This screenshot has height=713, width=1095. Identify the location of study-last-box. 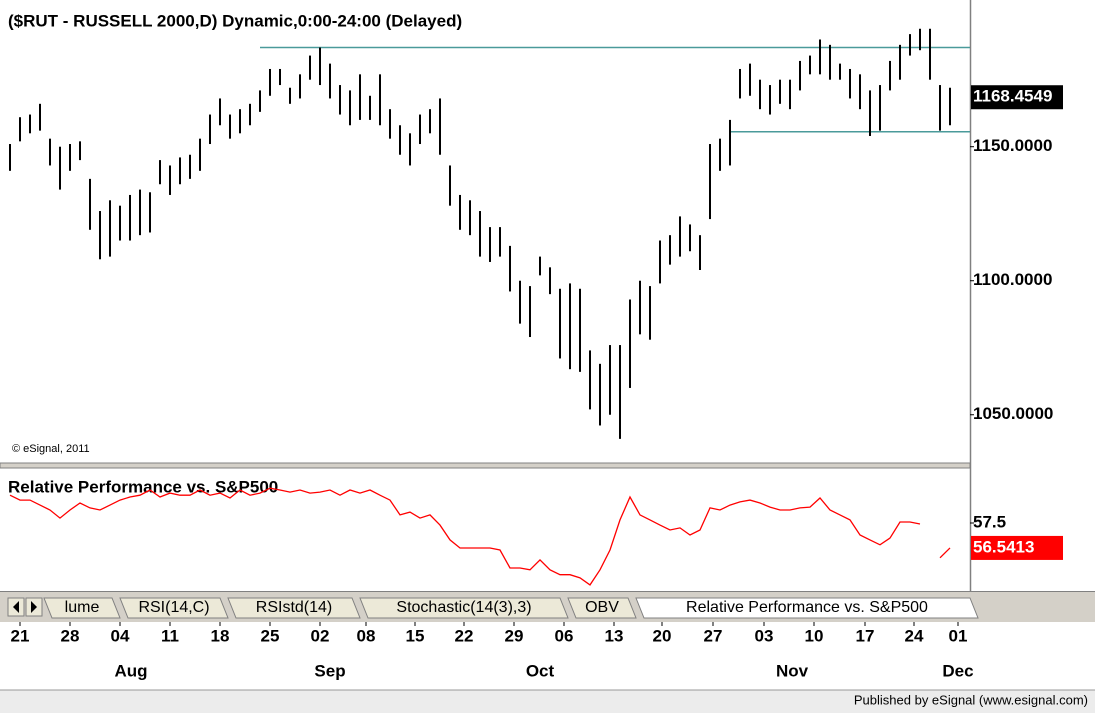
(1017, 547).